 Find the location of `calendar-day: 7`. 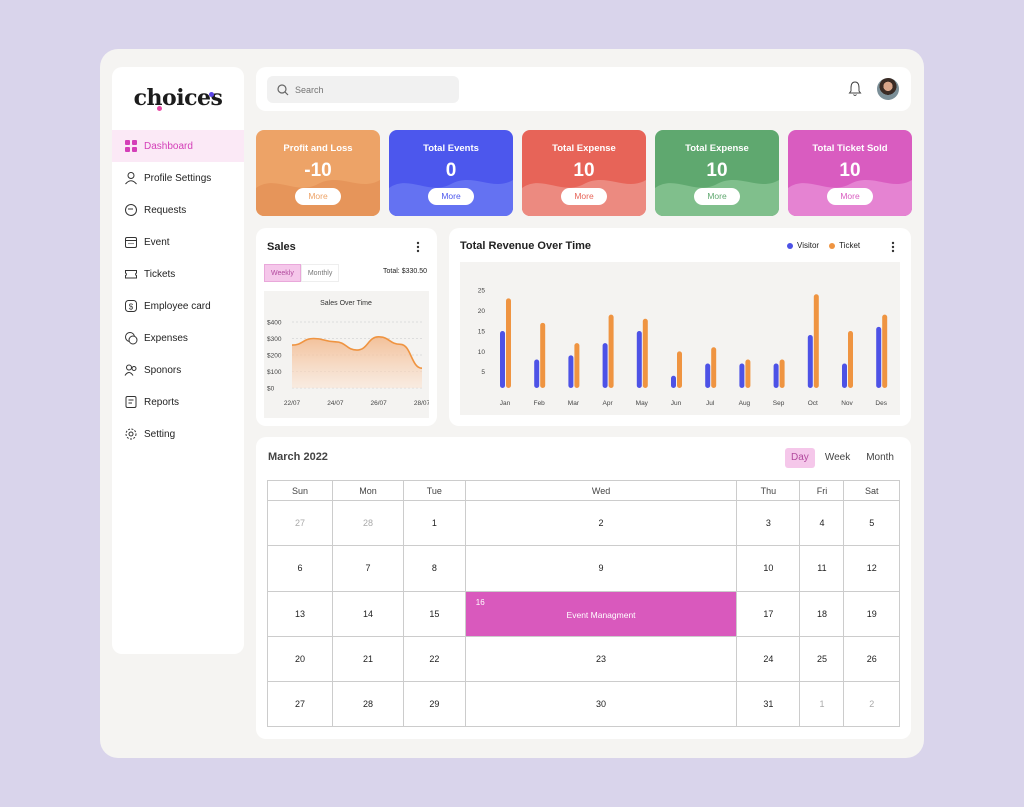

calendar-day: 7 is located at coordinates (368, 568).